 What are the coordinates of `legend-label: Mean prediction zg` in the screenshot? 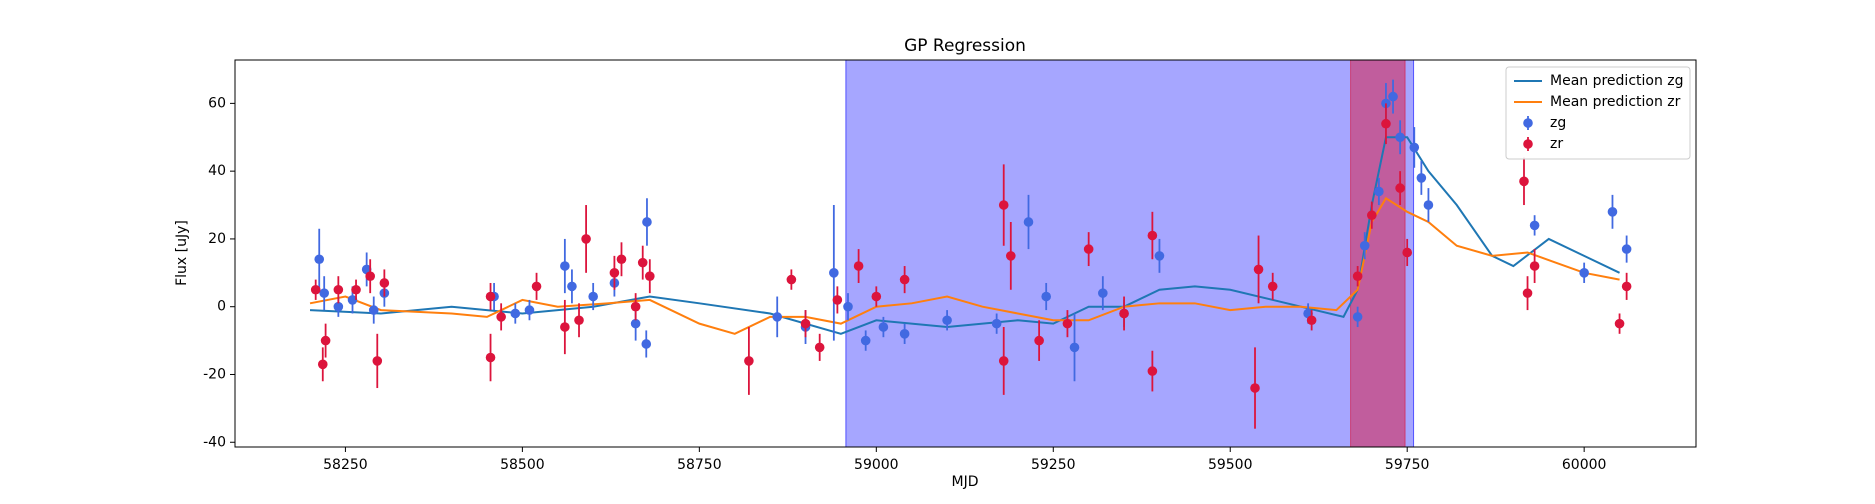 It's located at (1617, 81).